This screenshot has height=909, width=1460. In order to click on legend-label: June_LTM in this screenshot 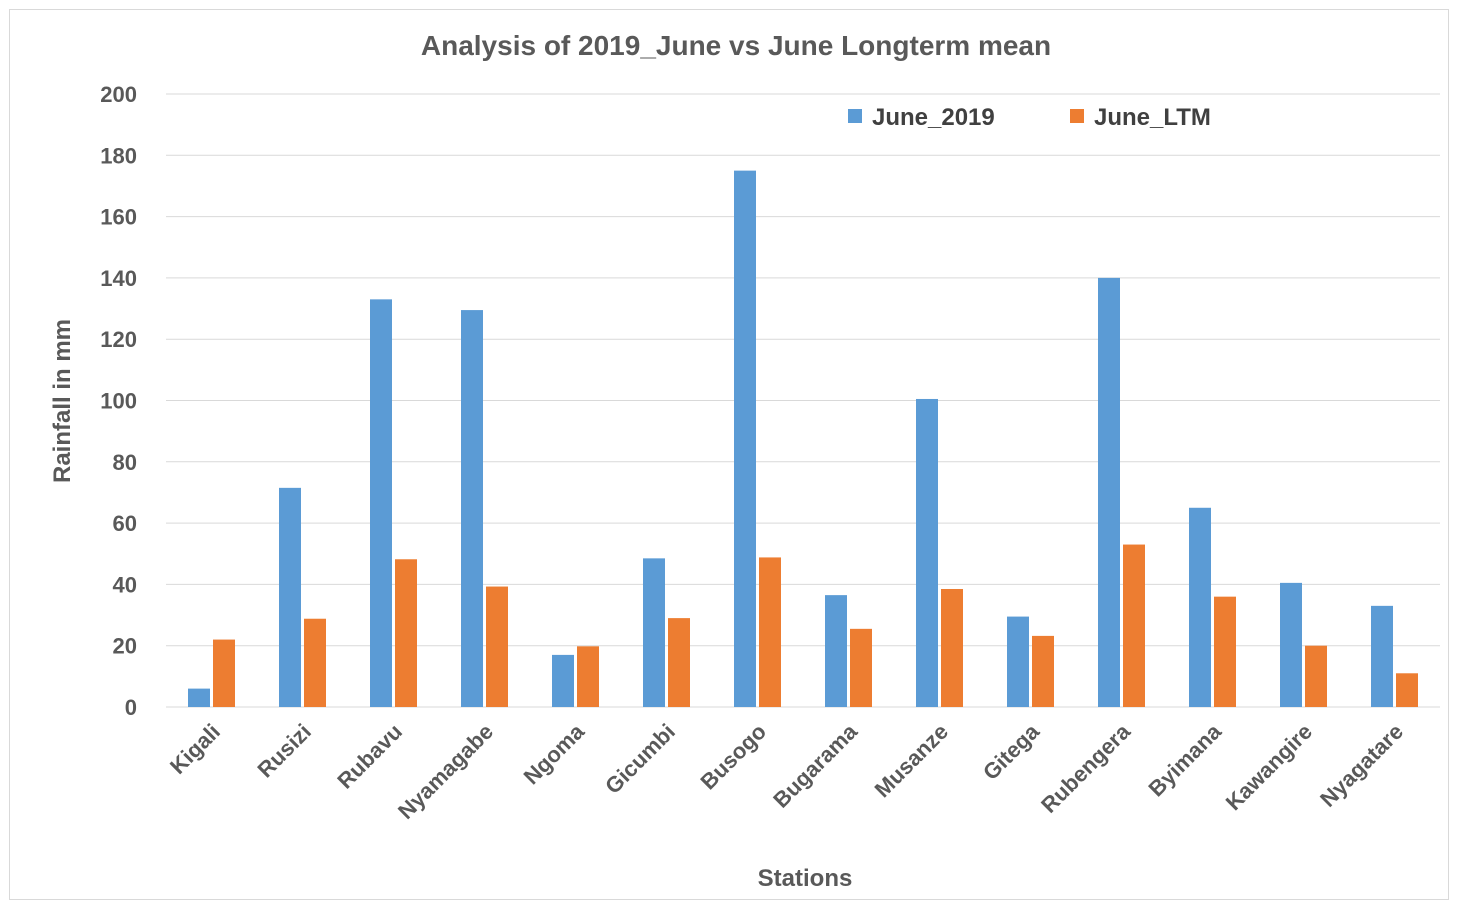, I will do `click(1152, 117)`.